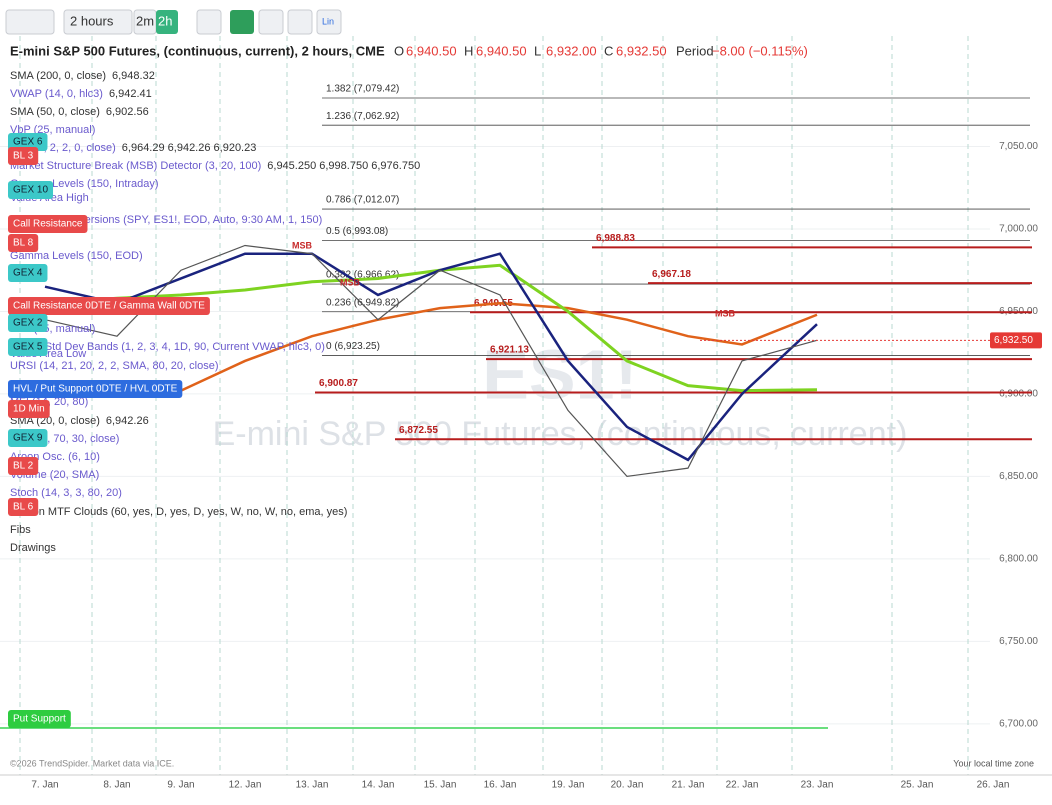 This screenshot has height=805, width=1052. Describe the element at coordinates (431, 50) in the screenshot. I see `ohlc-value: 6,940.50` at that location.